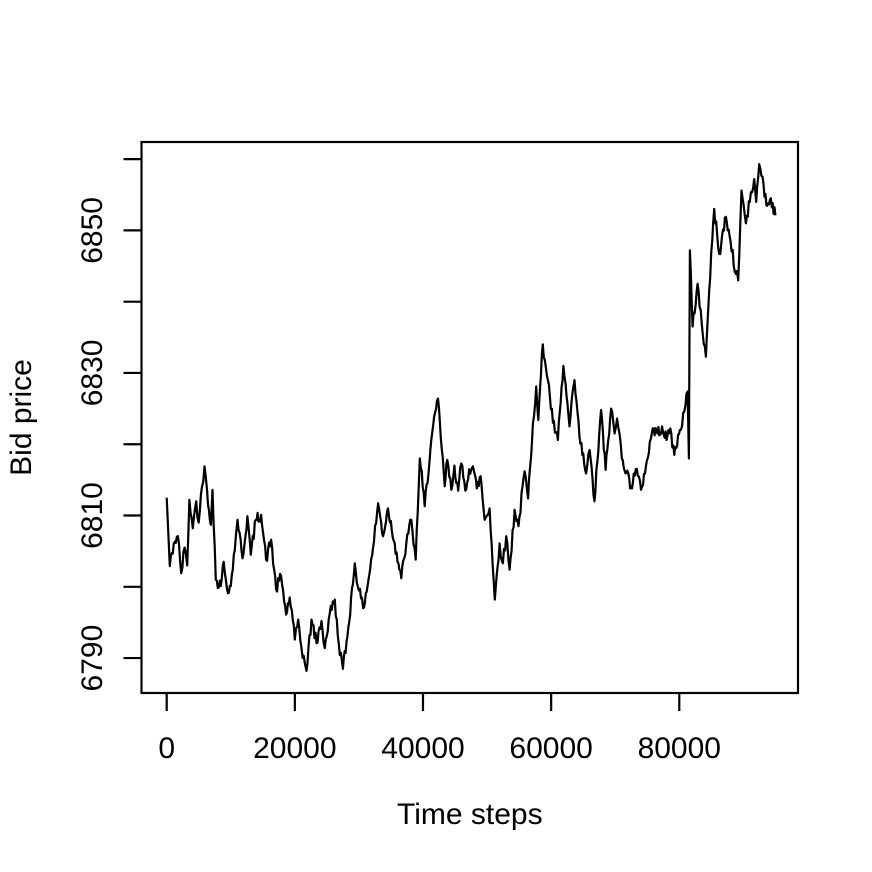 The image size is (872, 872). I want to click on x-tick-label: 60000, so click(550, 748).